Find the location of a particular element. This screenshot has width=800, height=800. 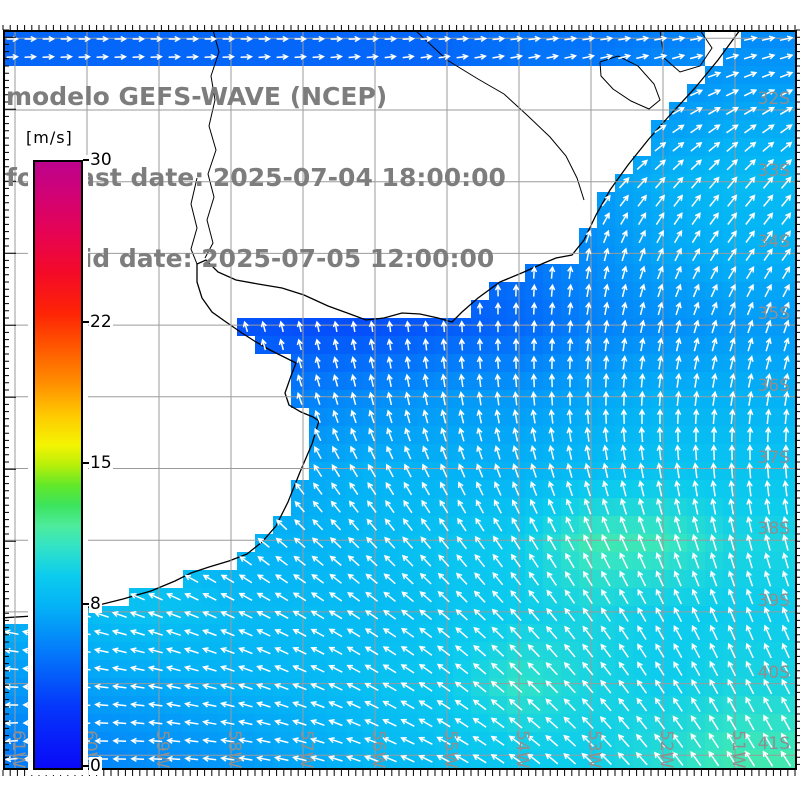

colorbar-gradient is located at coordinates (58, 465).